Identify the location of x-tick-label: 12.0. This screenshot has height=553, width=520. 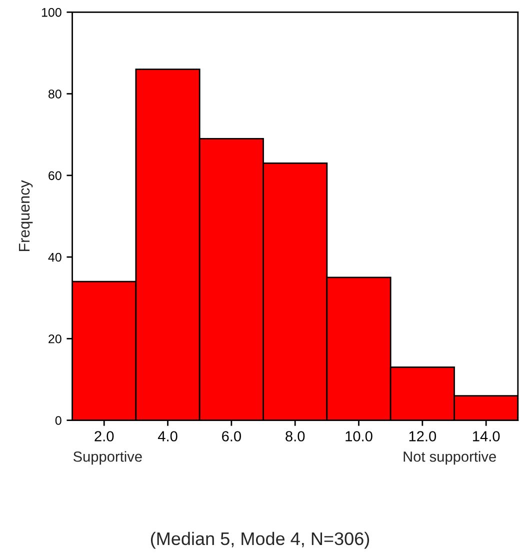
(422, 436).